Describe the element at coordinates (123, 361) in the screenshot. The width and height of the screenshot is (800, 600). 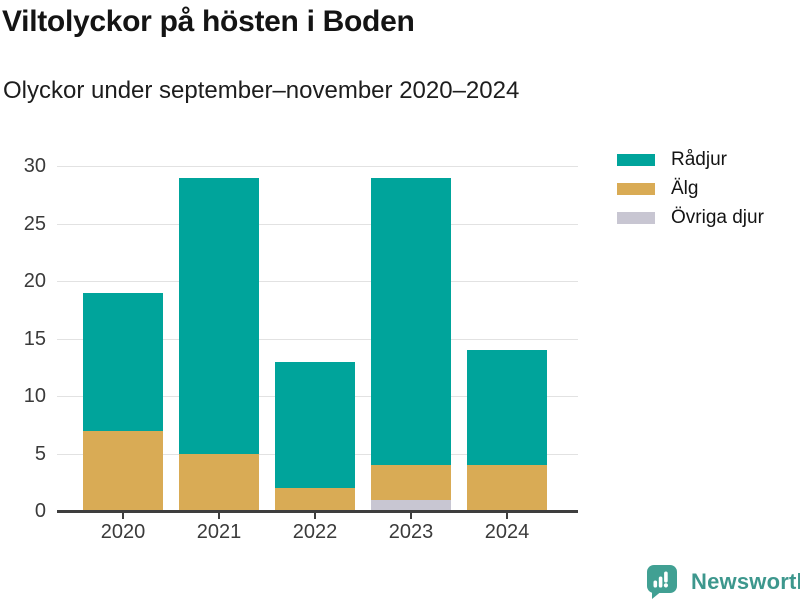
I see `bar-2020-Rådjur` at that location.